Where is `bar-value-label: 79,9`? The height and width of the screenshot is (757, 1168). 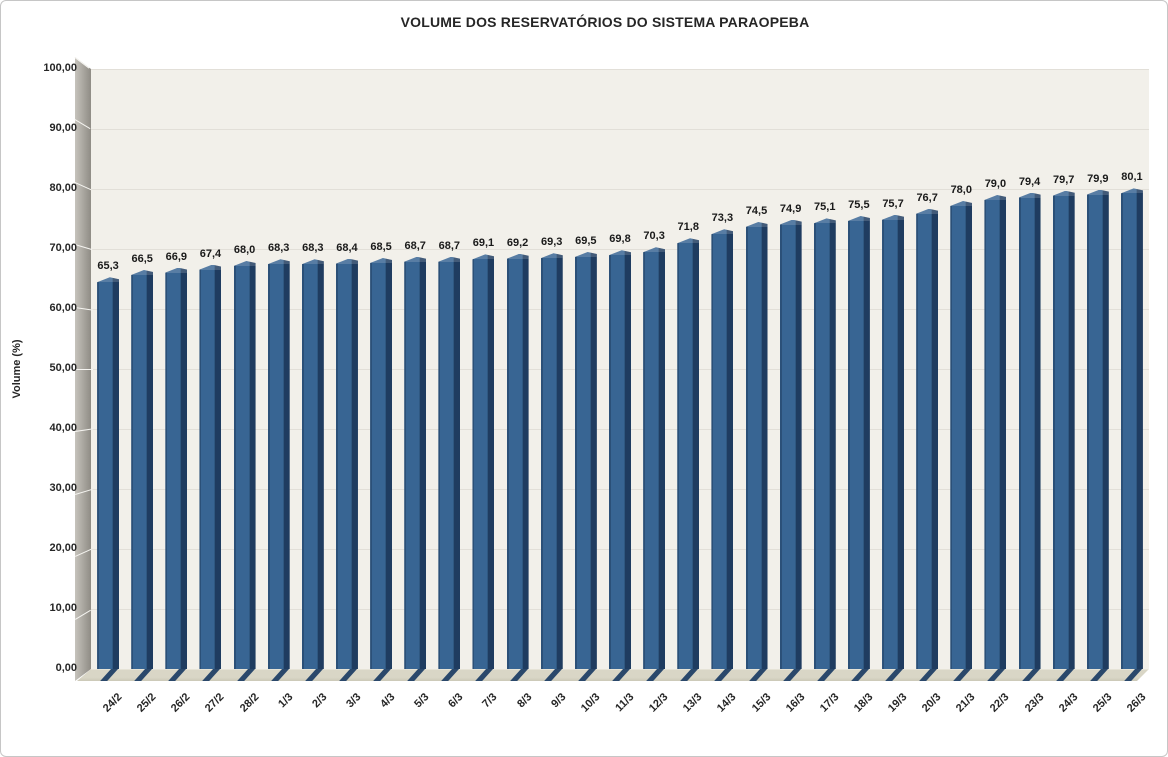
bar-value-label: 79,9 is located at coordinates (1098, 178).